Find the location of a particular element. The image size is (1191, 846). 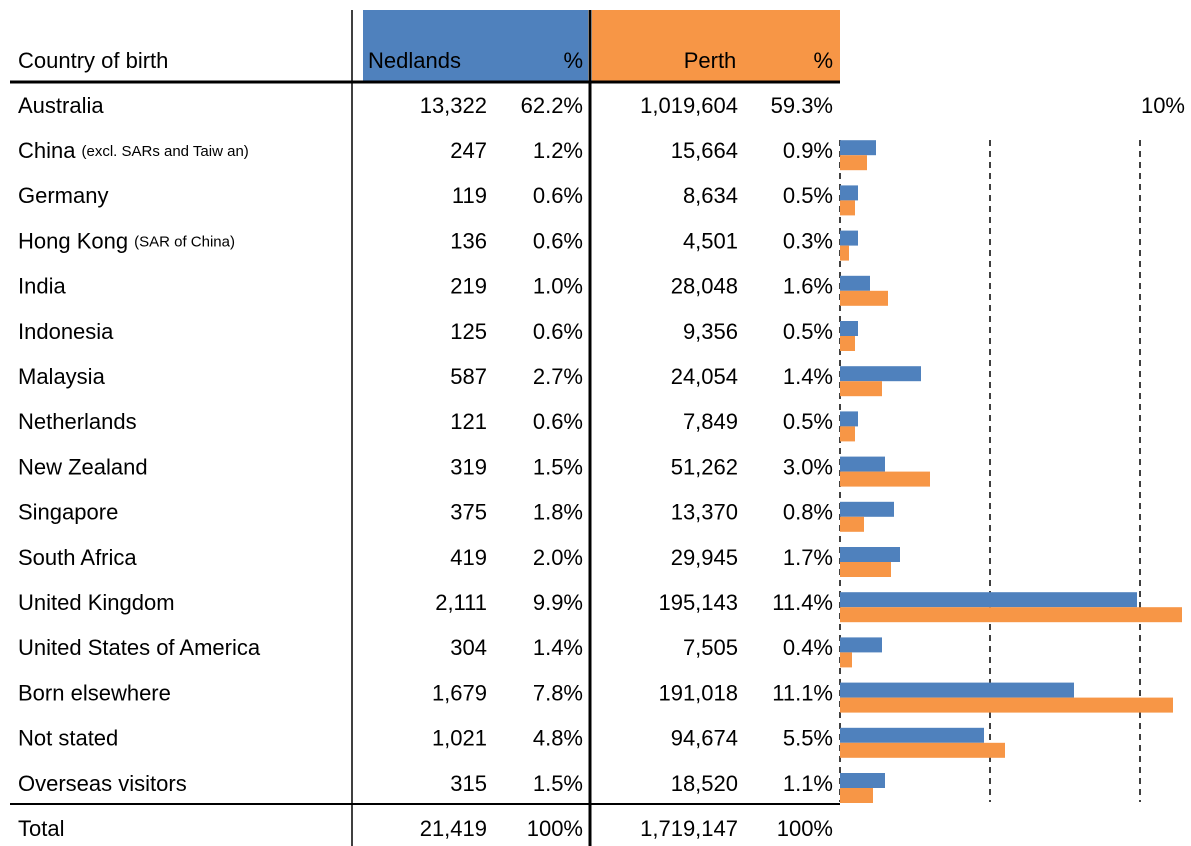

cell-pct: 2.0% is located at coordinates (558, 557).